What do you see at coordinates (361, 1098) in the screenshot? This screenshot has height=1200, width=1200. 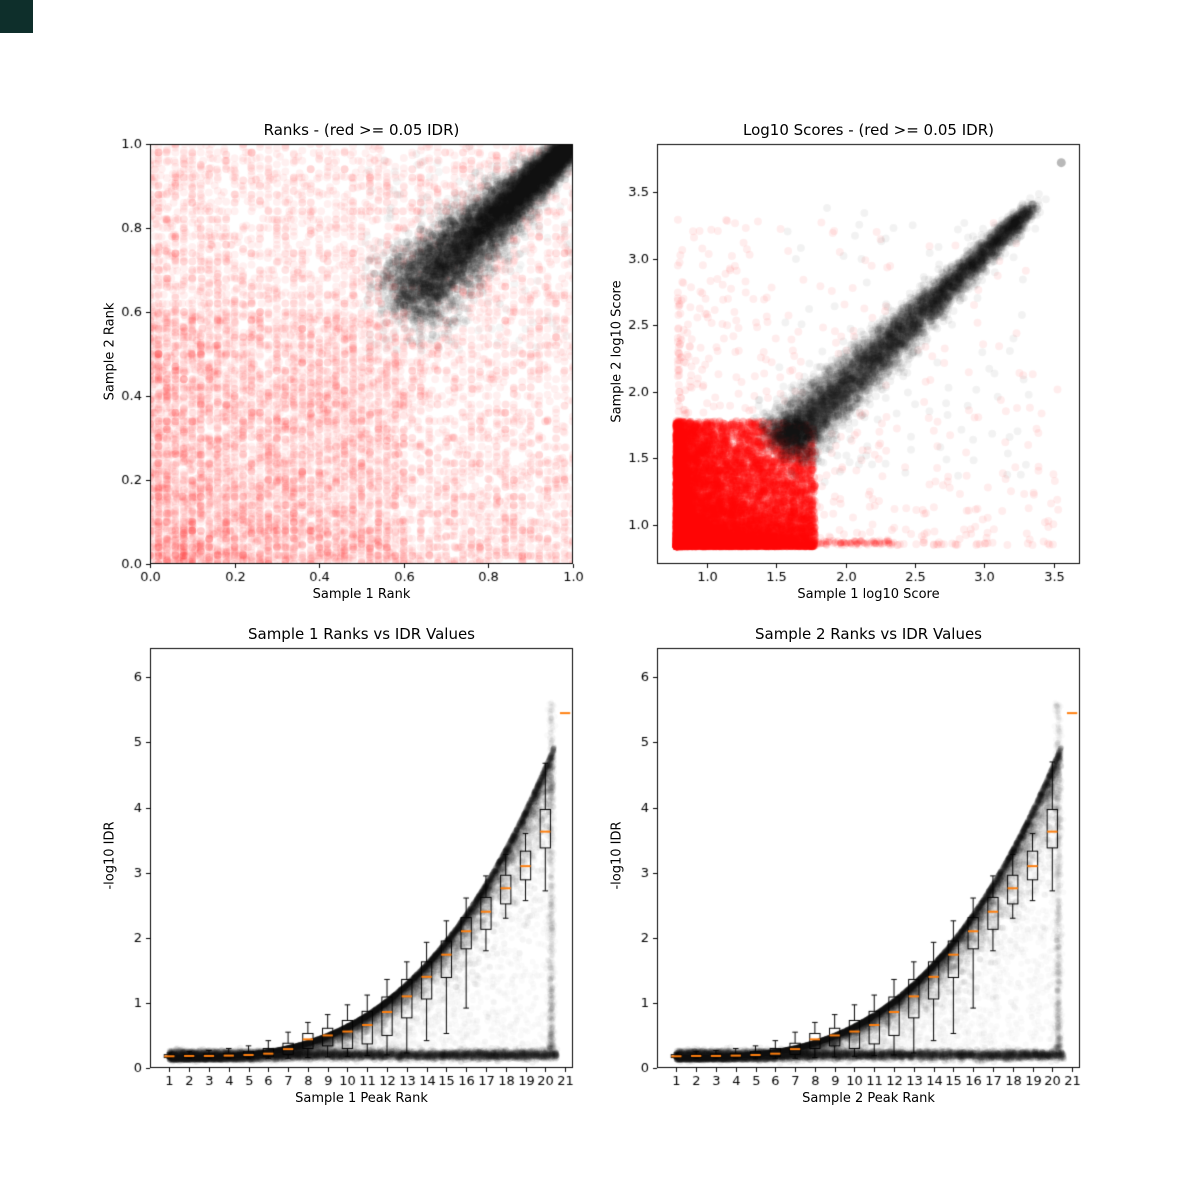 I see `sample1-idr-xaxis-label: Sample 1 Peak Rank` at bounding box center [361, 1098].